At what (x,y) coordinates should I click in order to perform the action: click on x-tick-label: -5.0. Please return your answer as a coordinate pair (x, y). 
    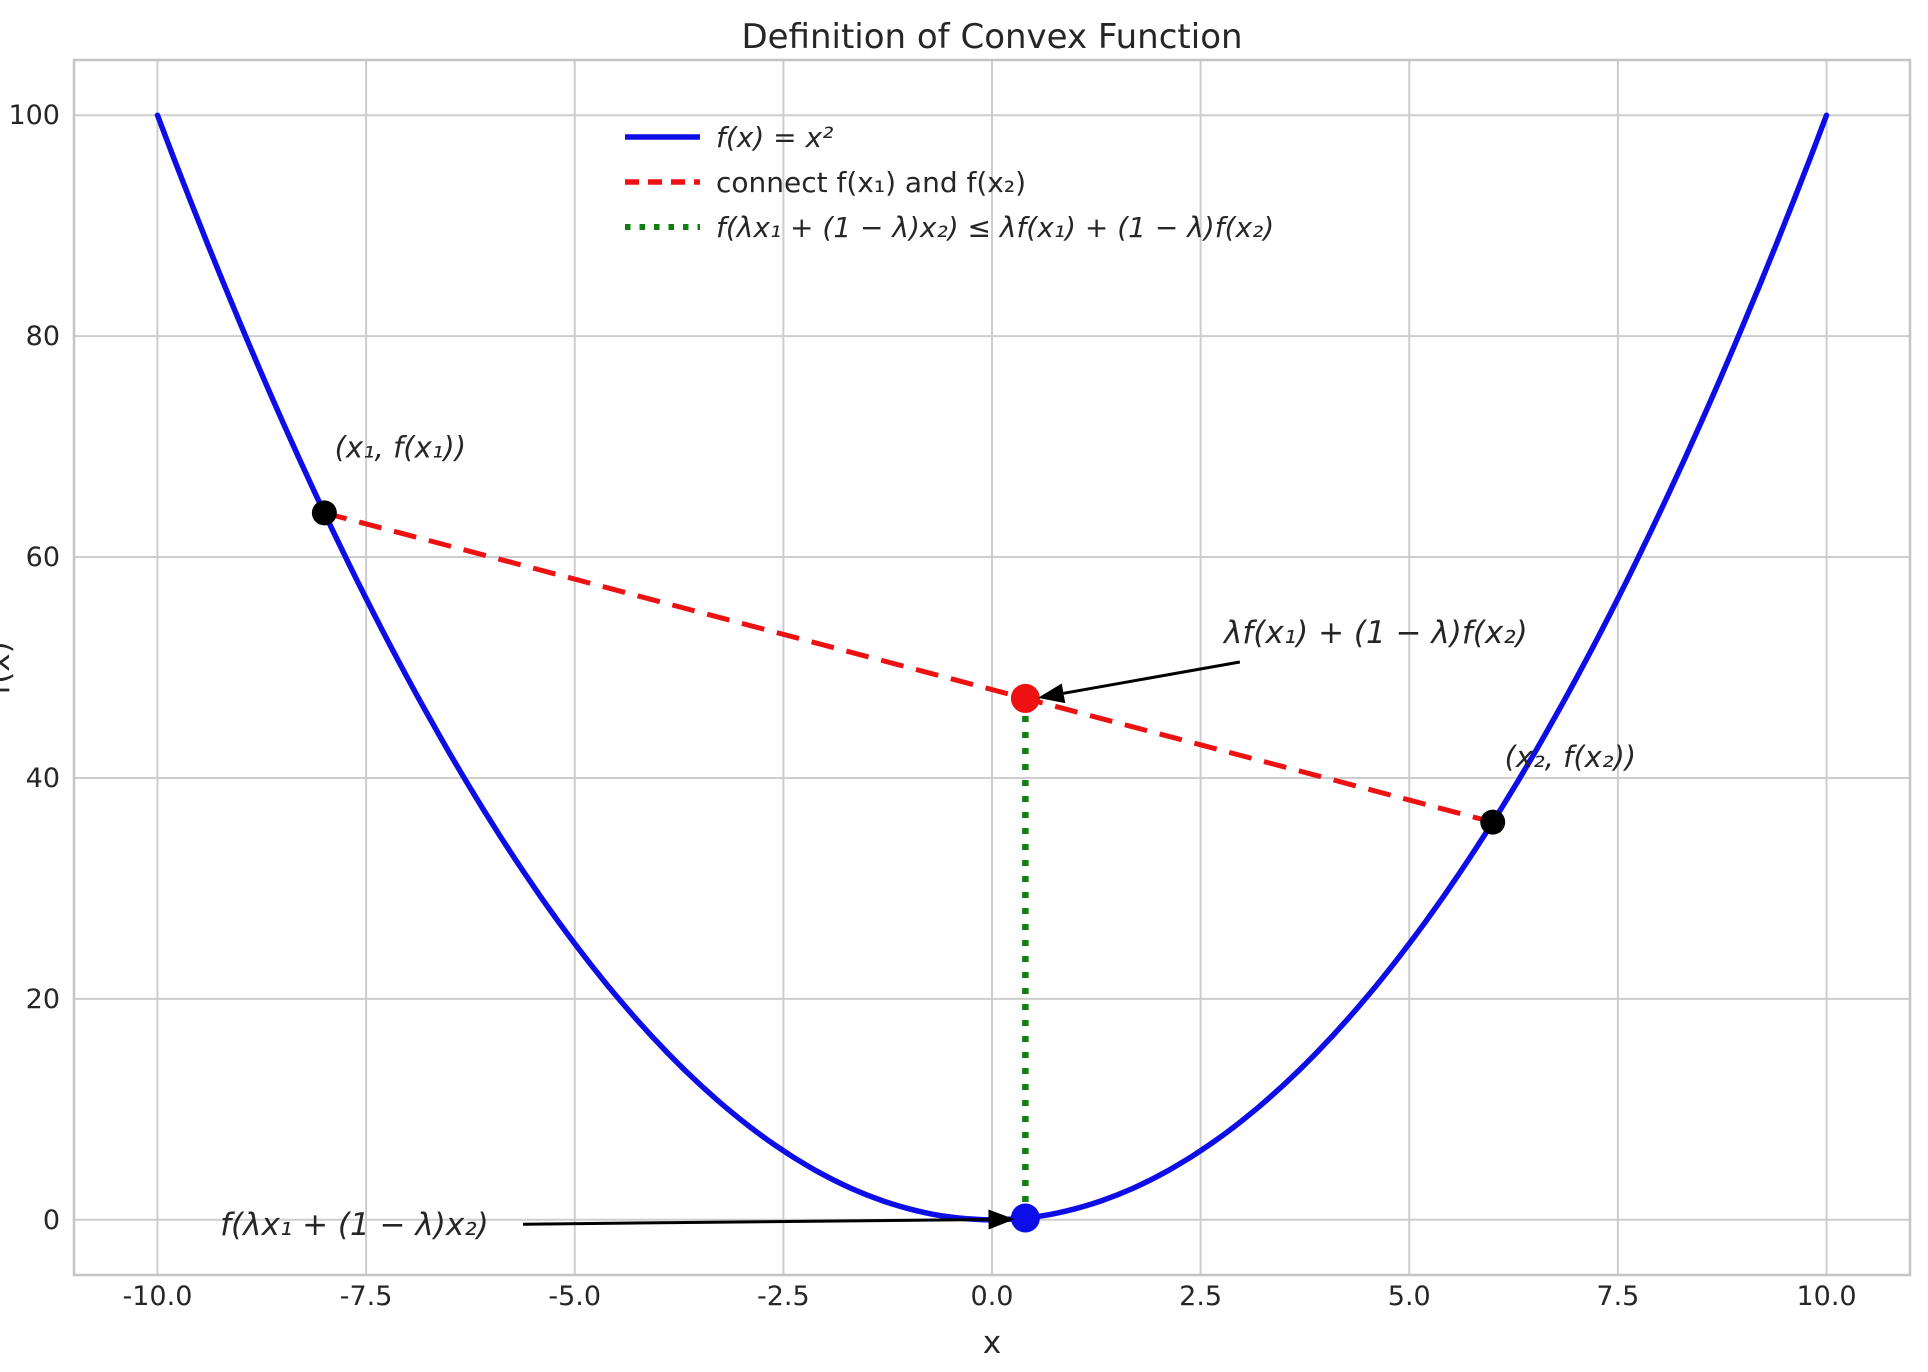
    Looking at the image, I should click on (574, 1296).